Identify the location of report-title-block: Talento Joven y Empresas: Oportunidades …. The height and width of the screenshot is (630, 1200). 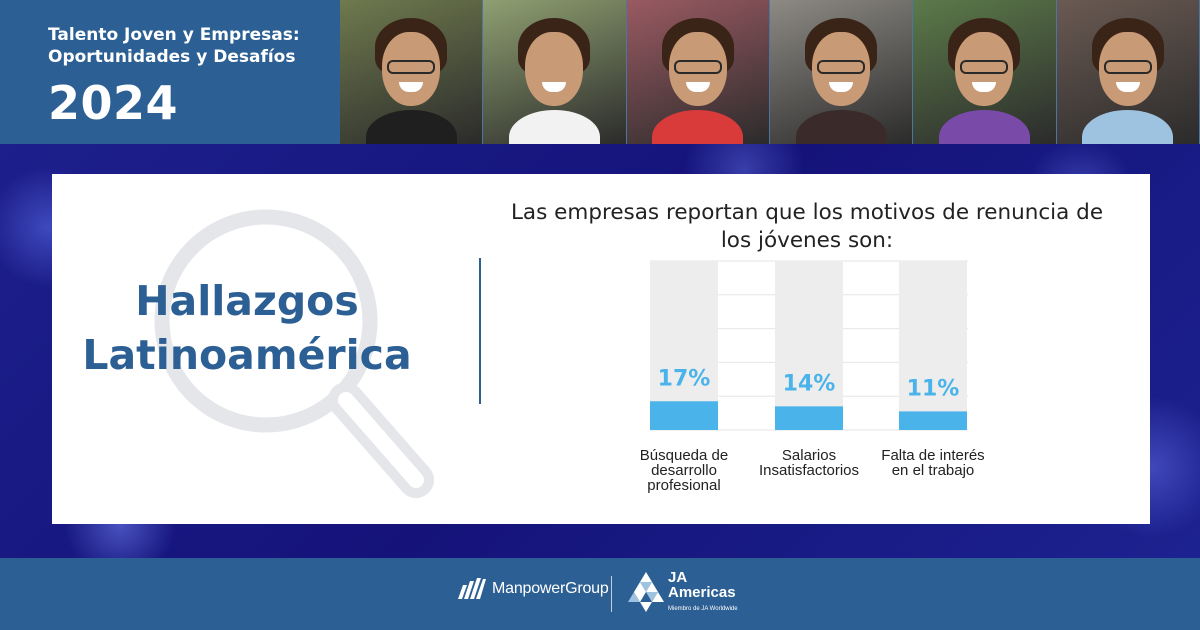
(170, 72).